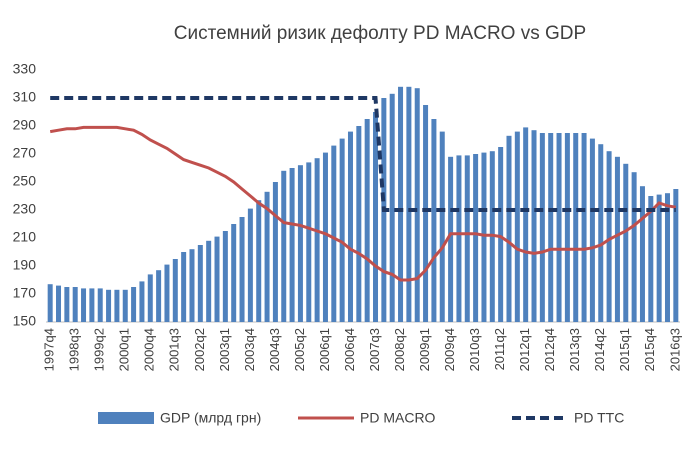 The width and height of the screenshot is (687, 451). What do you see at coordinates (210, 418) in the screenshot?
I see `legend-label: GDP (млрд грн)` at bounding box center [210, 418].